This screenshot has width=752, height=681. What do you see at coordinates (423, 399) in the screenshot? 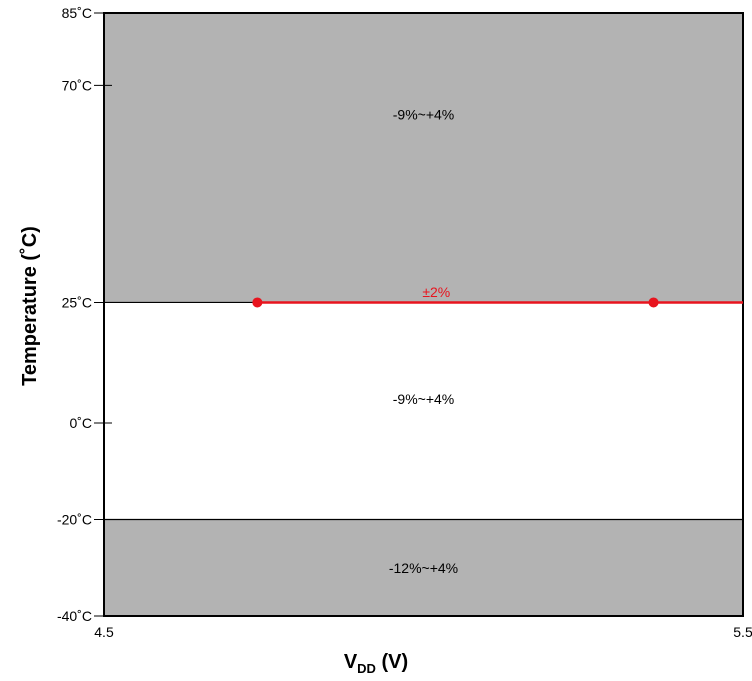
I see `region-label-middle: -9%~+4%` at bounding box center [423, 399].